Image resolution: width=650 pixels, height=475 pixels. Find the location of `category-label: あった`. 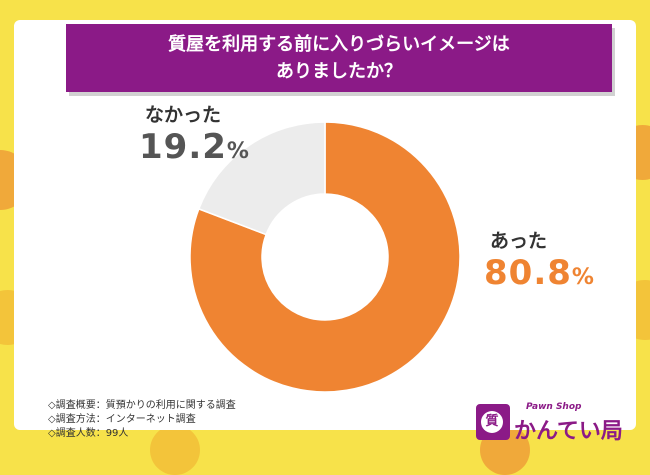

category-label: あった is located at coordinates (519, 241).